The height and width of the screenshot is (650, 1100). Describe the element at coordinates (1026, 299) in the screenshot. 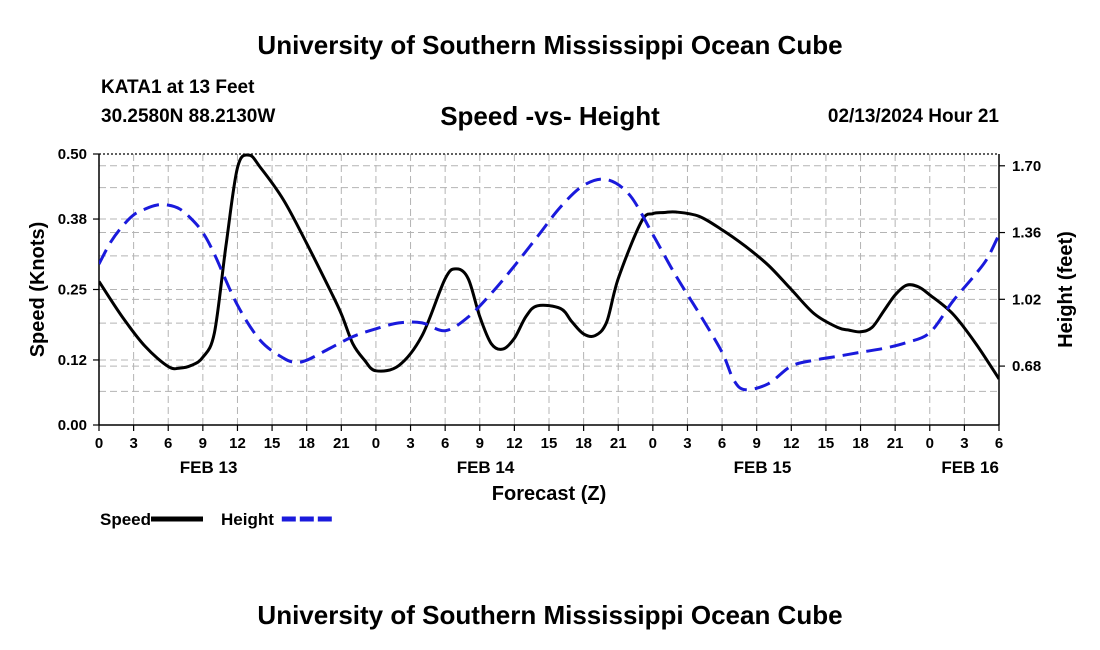

I see `y2-tick-label: 1.02` at that location.